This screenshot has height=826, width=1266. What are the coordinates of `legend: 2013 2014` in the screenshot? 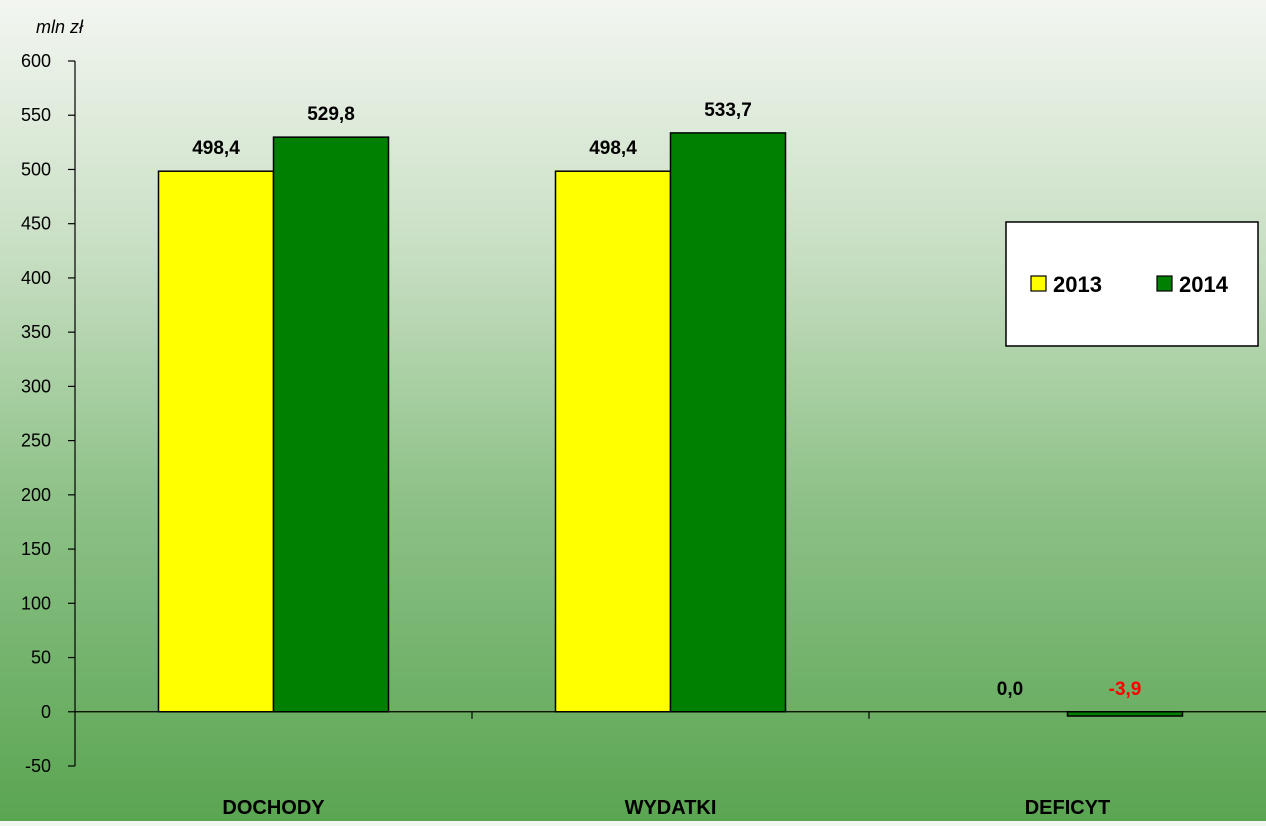 It's located at (1132, 284).